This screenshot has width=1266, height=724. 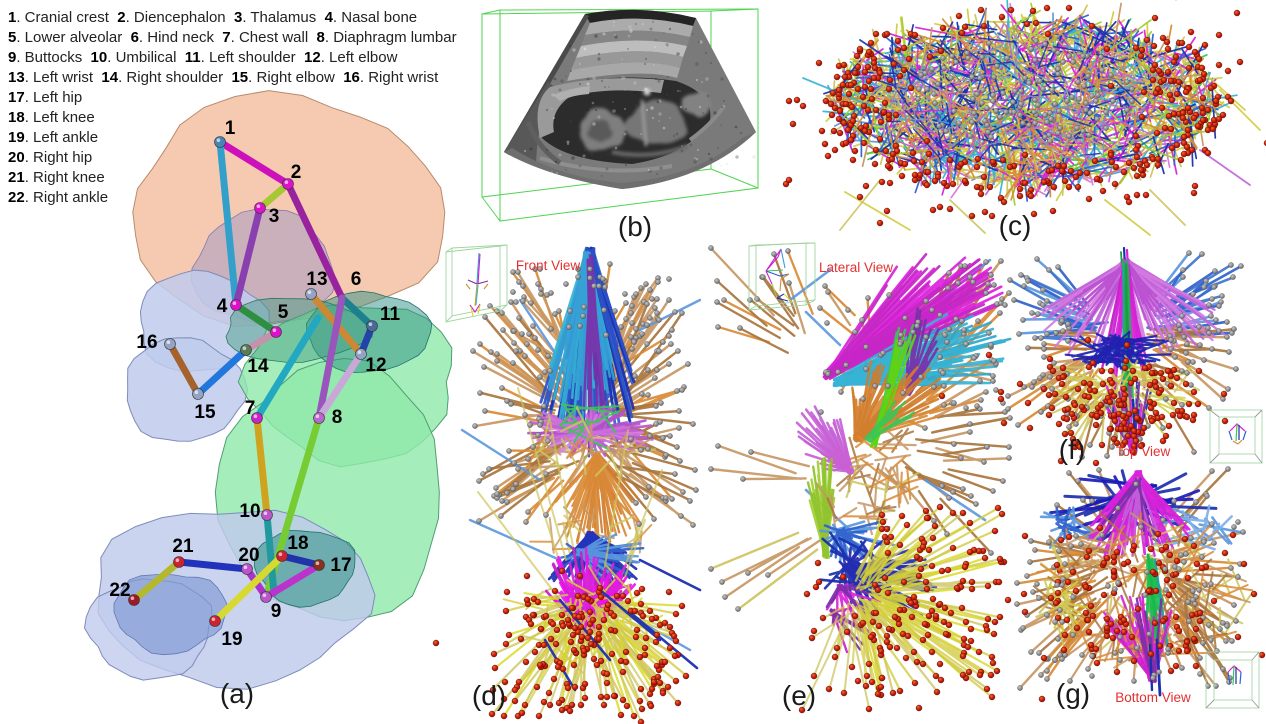 What do you see at coordinates (222, 306) in the screenshot?
I see `svg-text: 4` at bounding box center [222, 306].